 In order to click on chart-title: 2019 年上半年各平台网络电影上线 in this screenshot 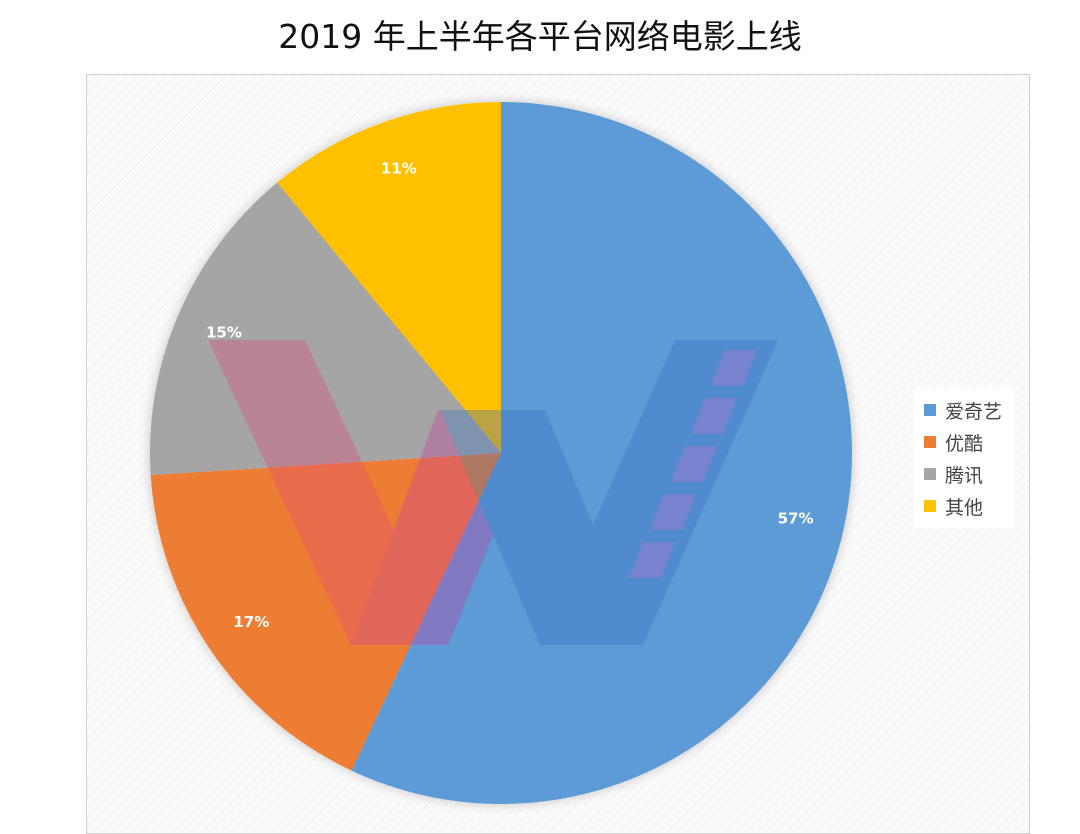, I will do `click(540, 36)`.